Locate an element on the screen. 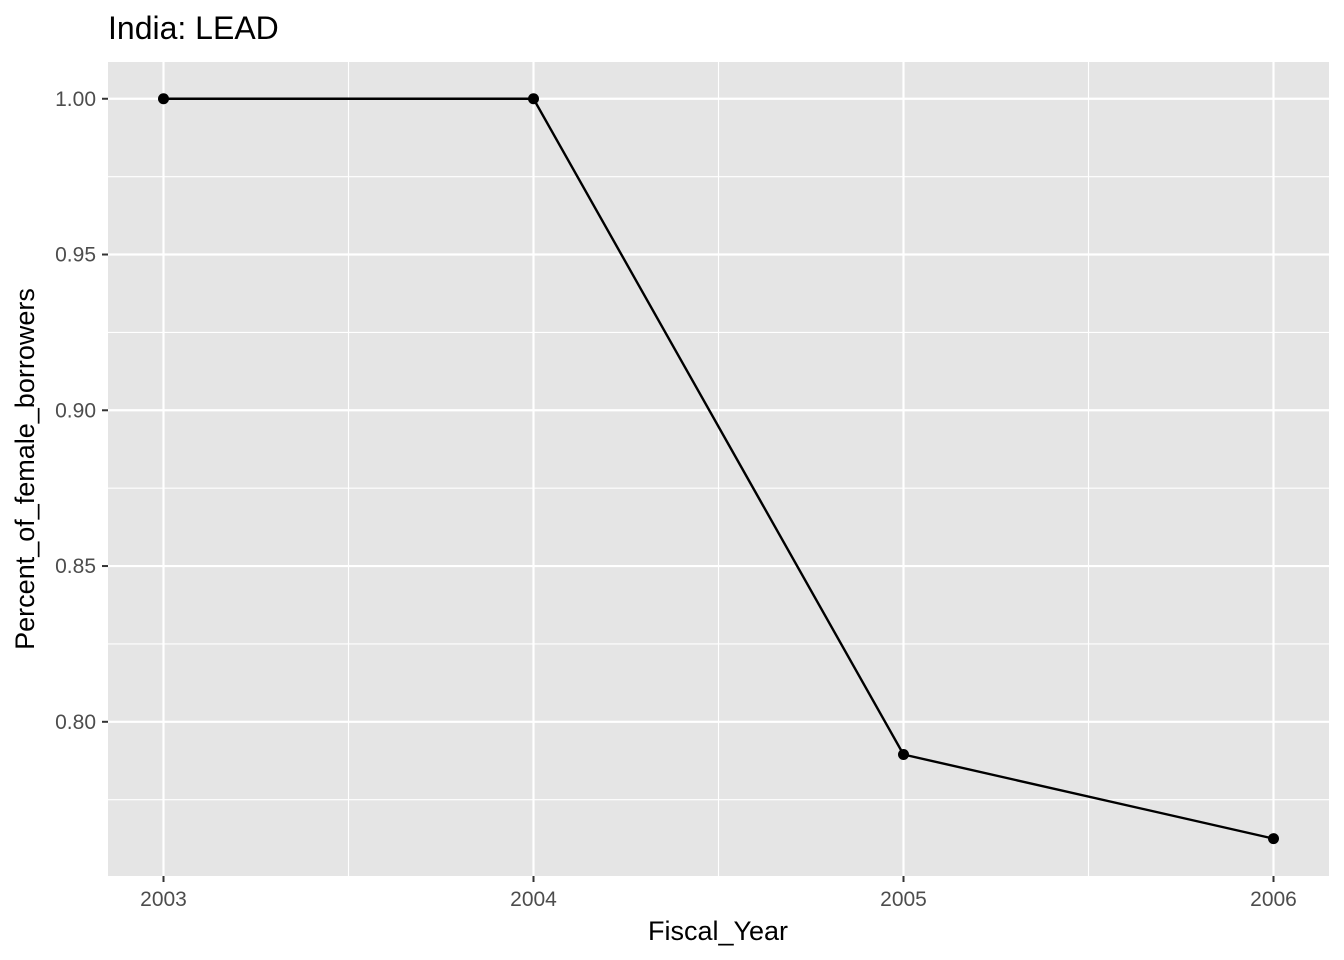 This screenshot has height=960, width=1344. y-tick-label: 0.85 is located at coordinates (75, 566).